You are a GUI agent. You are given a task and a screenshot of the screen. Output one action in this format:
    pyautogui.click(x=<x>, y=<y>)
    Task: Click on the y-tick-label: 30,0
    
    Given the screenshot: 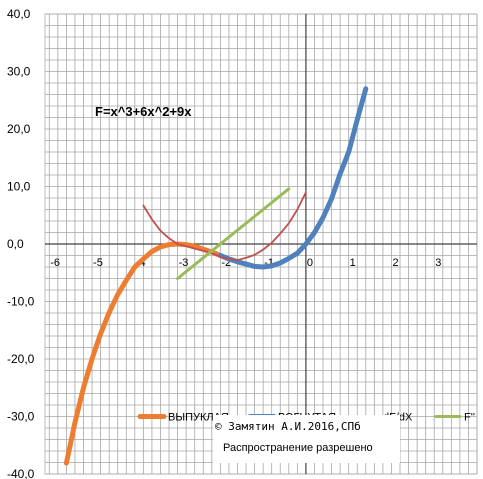 What is the action you would take?
    pyautogui.click(x=19, y=72)
    